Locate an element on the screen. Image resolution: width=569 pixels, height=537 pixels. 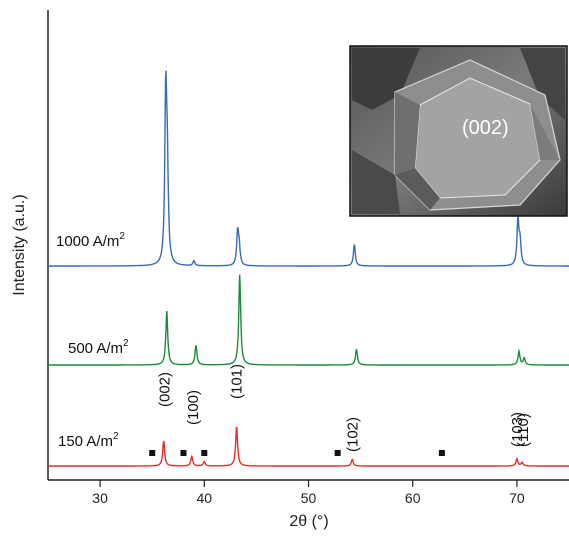
square-markers is located at coordinates (297, 453).